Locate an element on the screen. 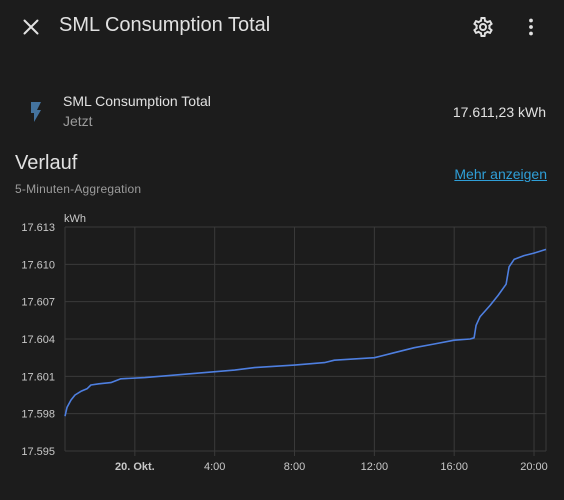  y-tick-label: 17.610 is located at coordinates (38, 265).